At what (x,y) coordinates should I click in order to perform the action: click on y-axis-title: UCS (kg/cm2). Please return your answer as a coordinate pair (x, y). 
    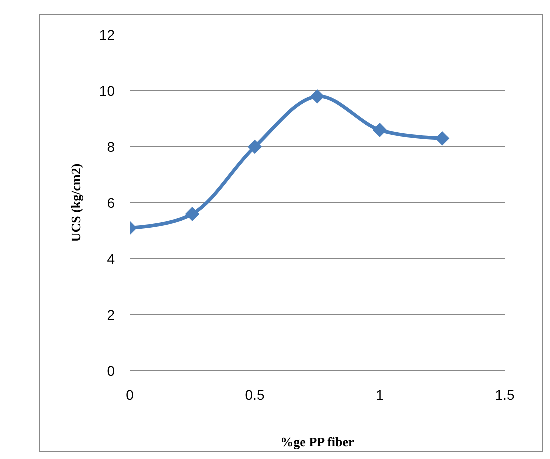
    Looking at the image, I should click on (76, 203).